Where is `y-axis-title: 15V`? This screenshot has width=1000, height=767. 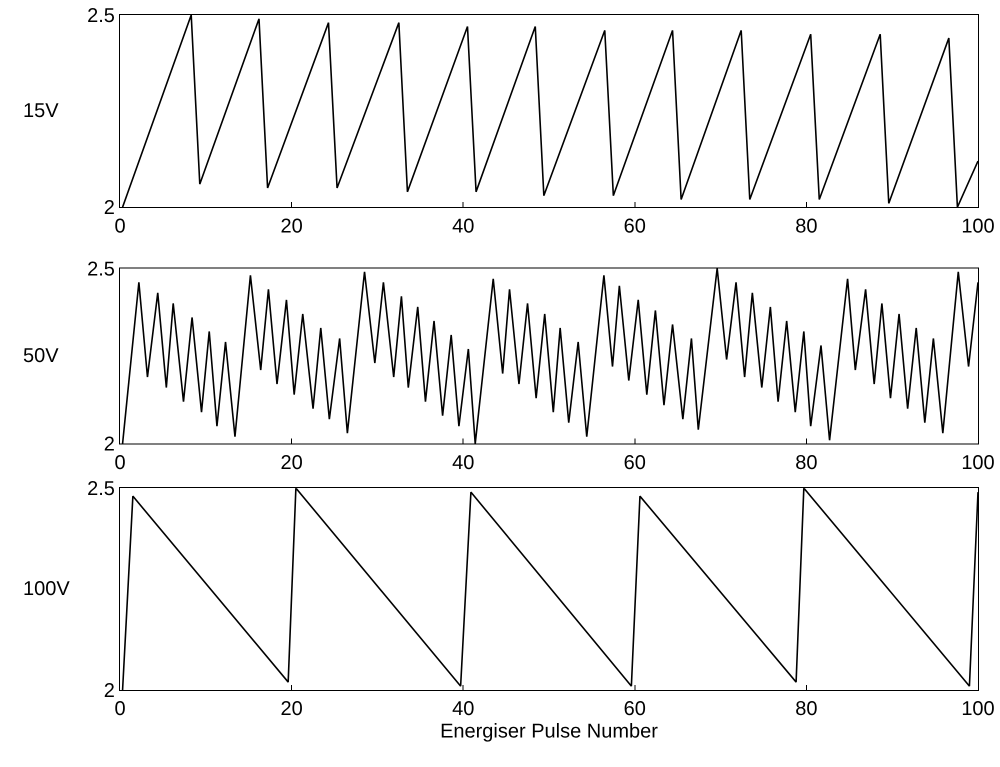
y-axis-title: 15V is located at coordinates (41, 111).